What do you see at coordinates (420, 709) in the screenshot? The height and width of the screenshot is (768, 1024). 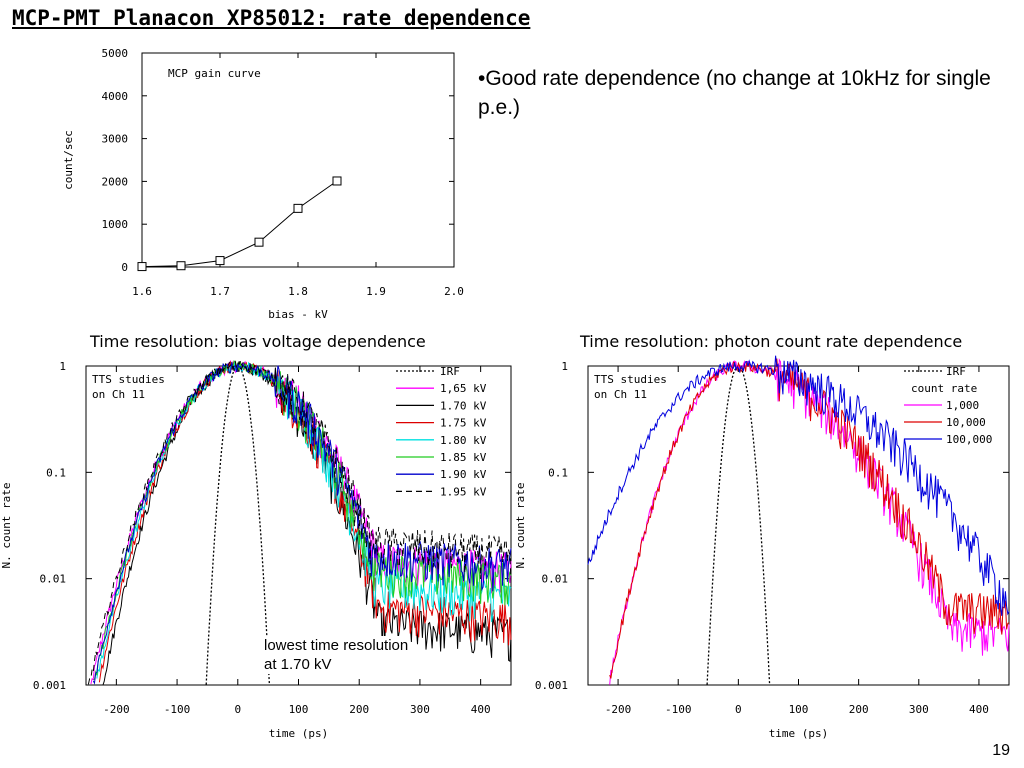 I see `bias-x-tick-label: 300` at bounding box center [420, 709].